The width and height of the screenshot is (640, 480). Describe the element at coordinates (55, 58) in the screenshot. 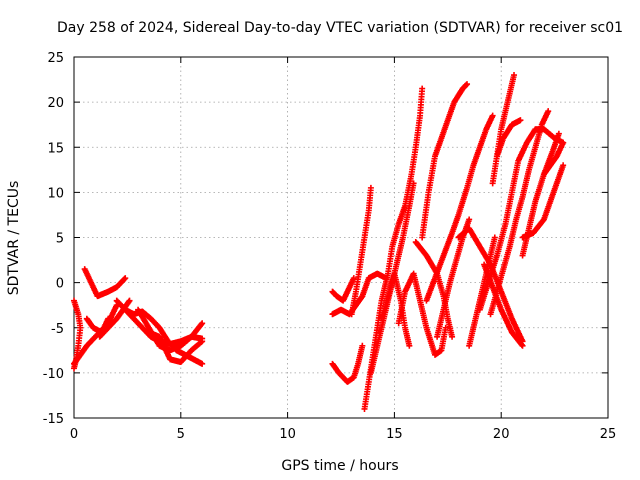

I see `y-tick-label: 25` at that location.